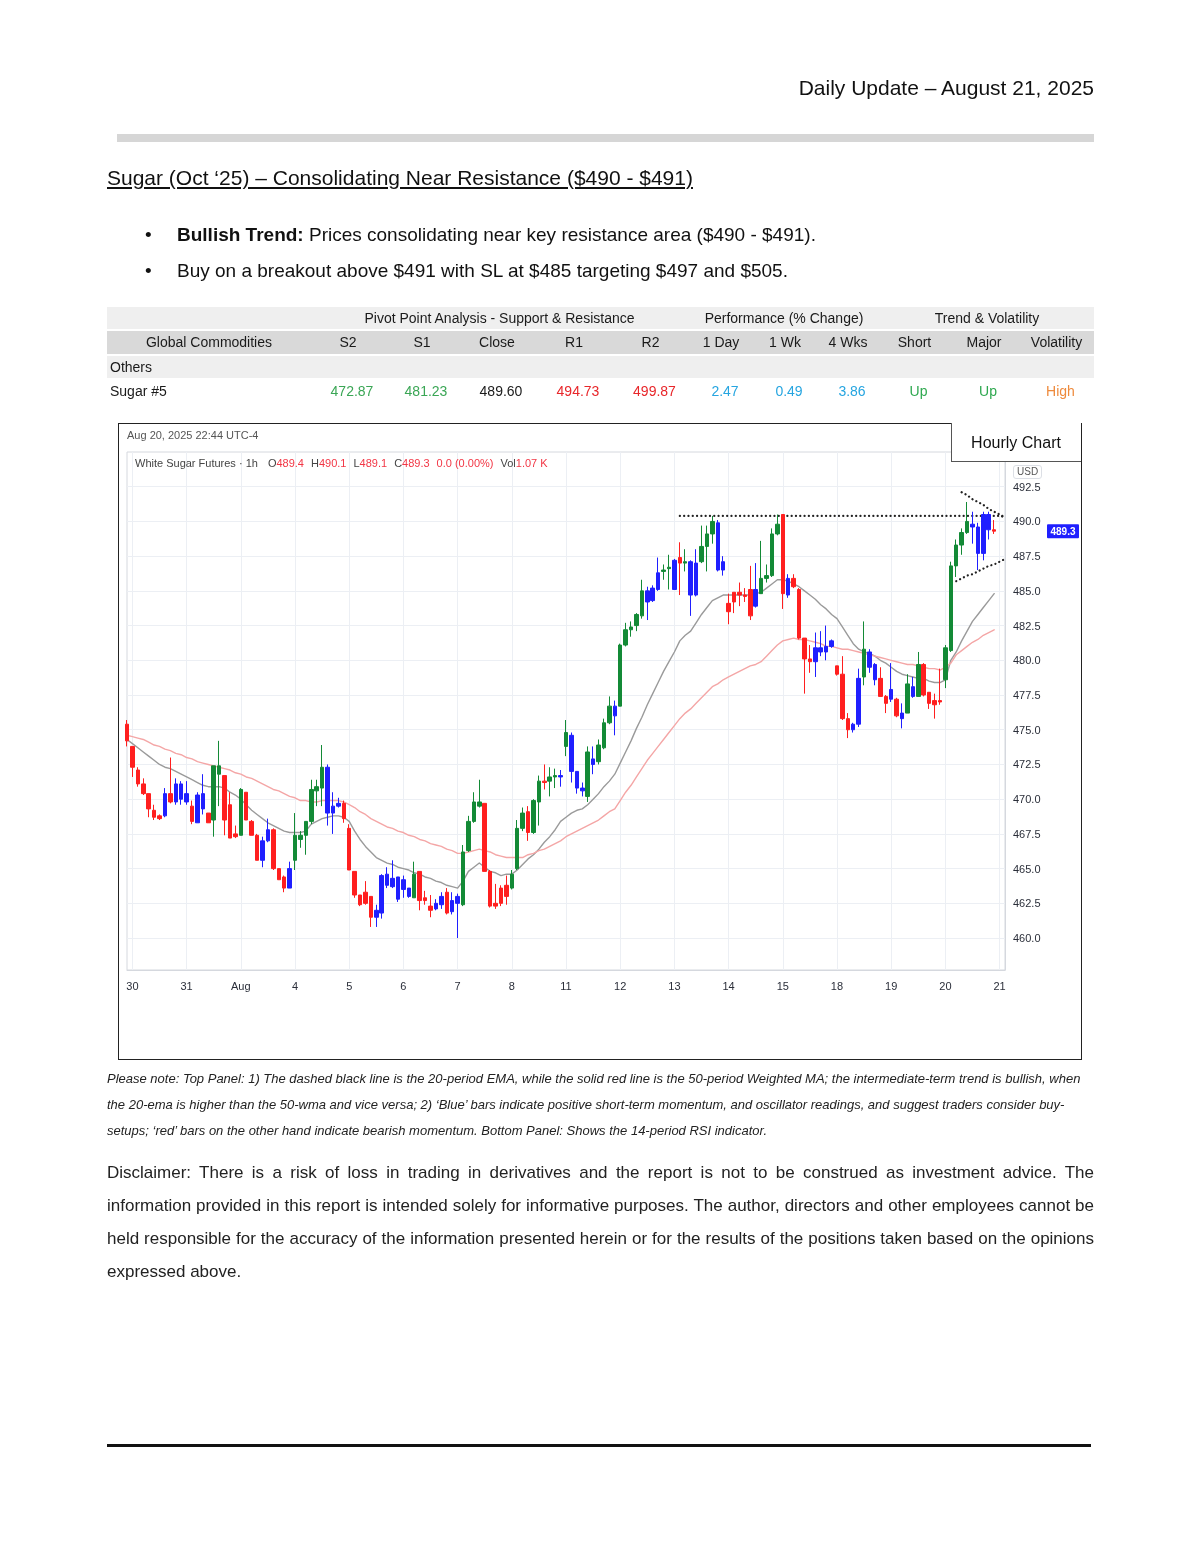 The height and width of the screenshot is (1553, 1200). I want to click on y-tick-label: 467.5, so click(1027, 833).